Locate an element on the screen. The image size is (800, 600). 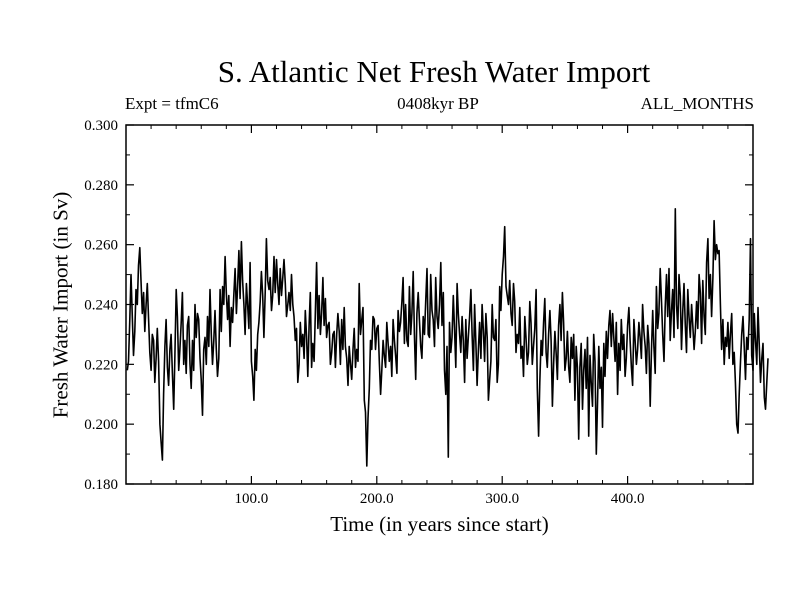
chart-title: S. Atlantic Net Fresh Water Import is located at coordinates (434, 71).